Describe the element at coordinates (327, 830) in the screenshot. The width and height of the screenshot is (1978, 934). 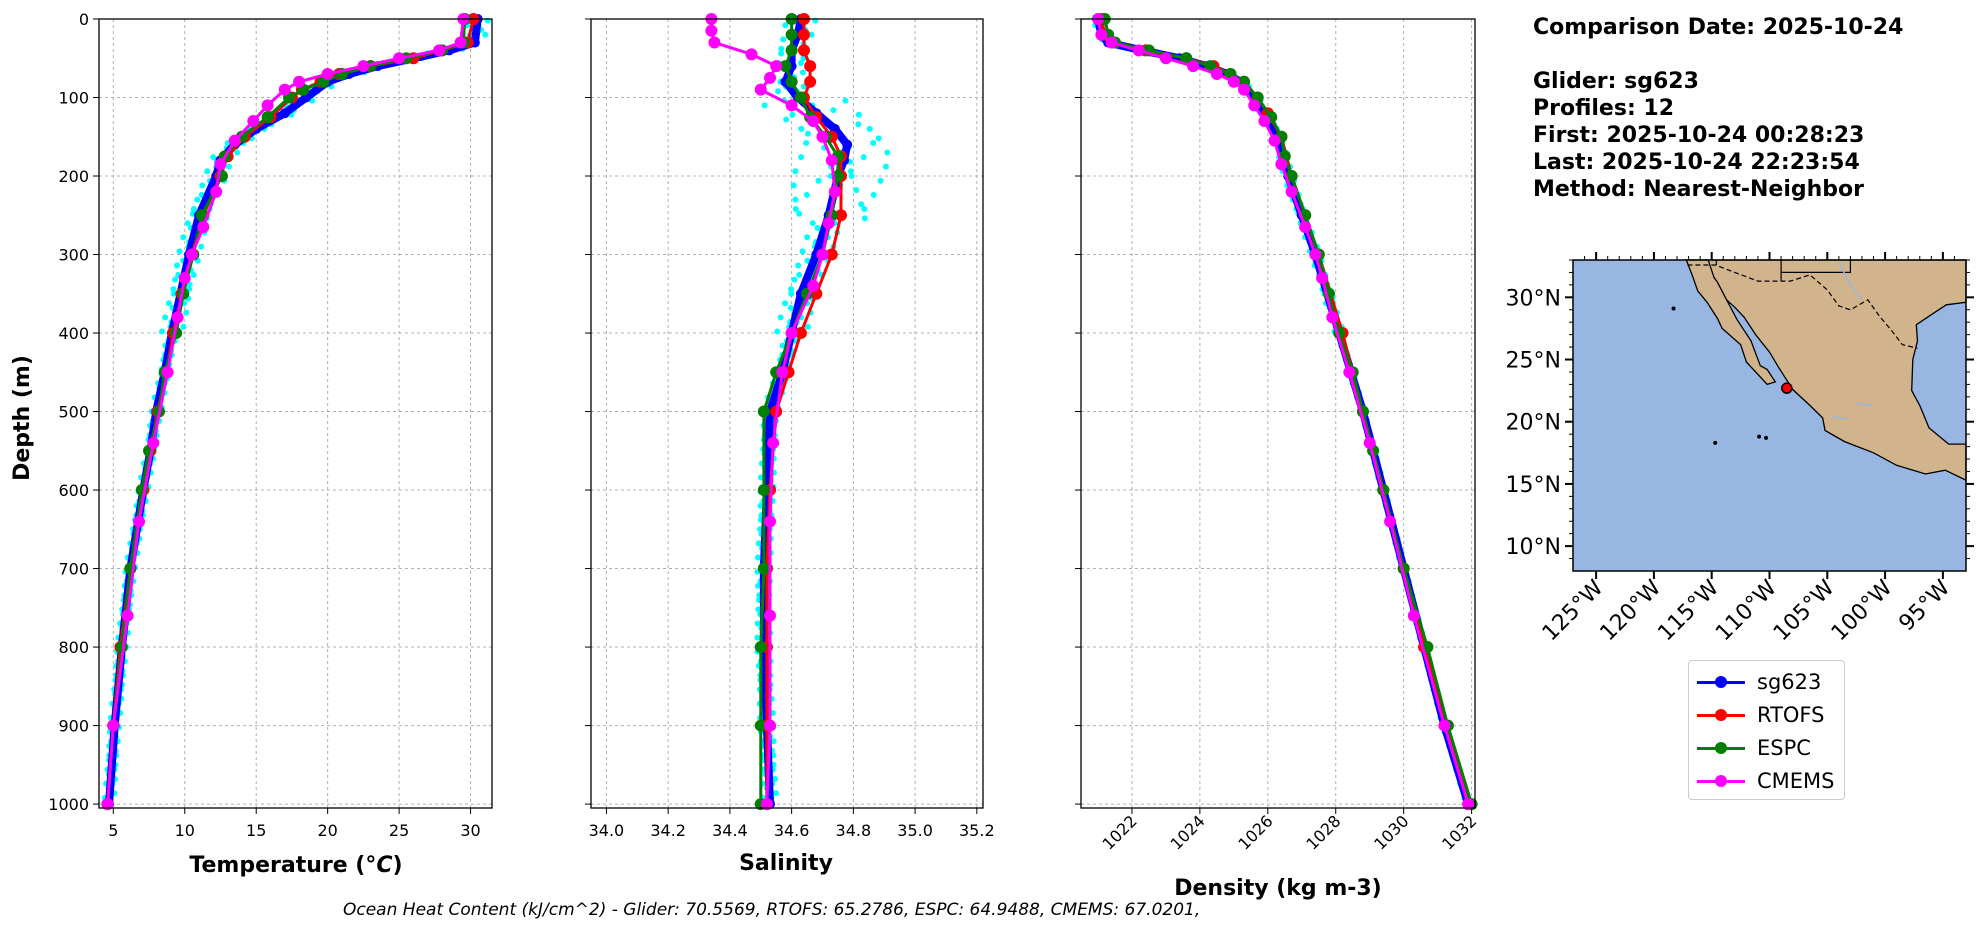
I see `x-tick-label: 20` at that location.